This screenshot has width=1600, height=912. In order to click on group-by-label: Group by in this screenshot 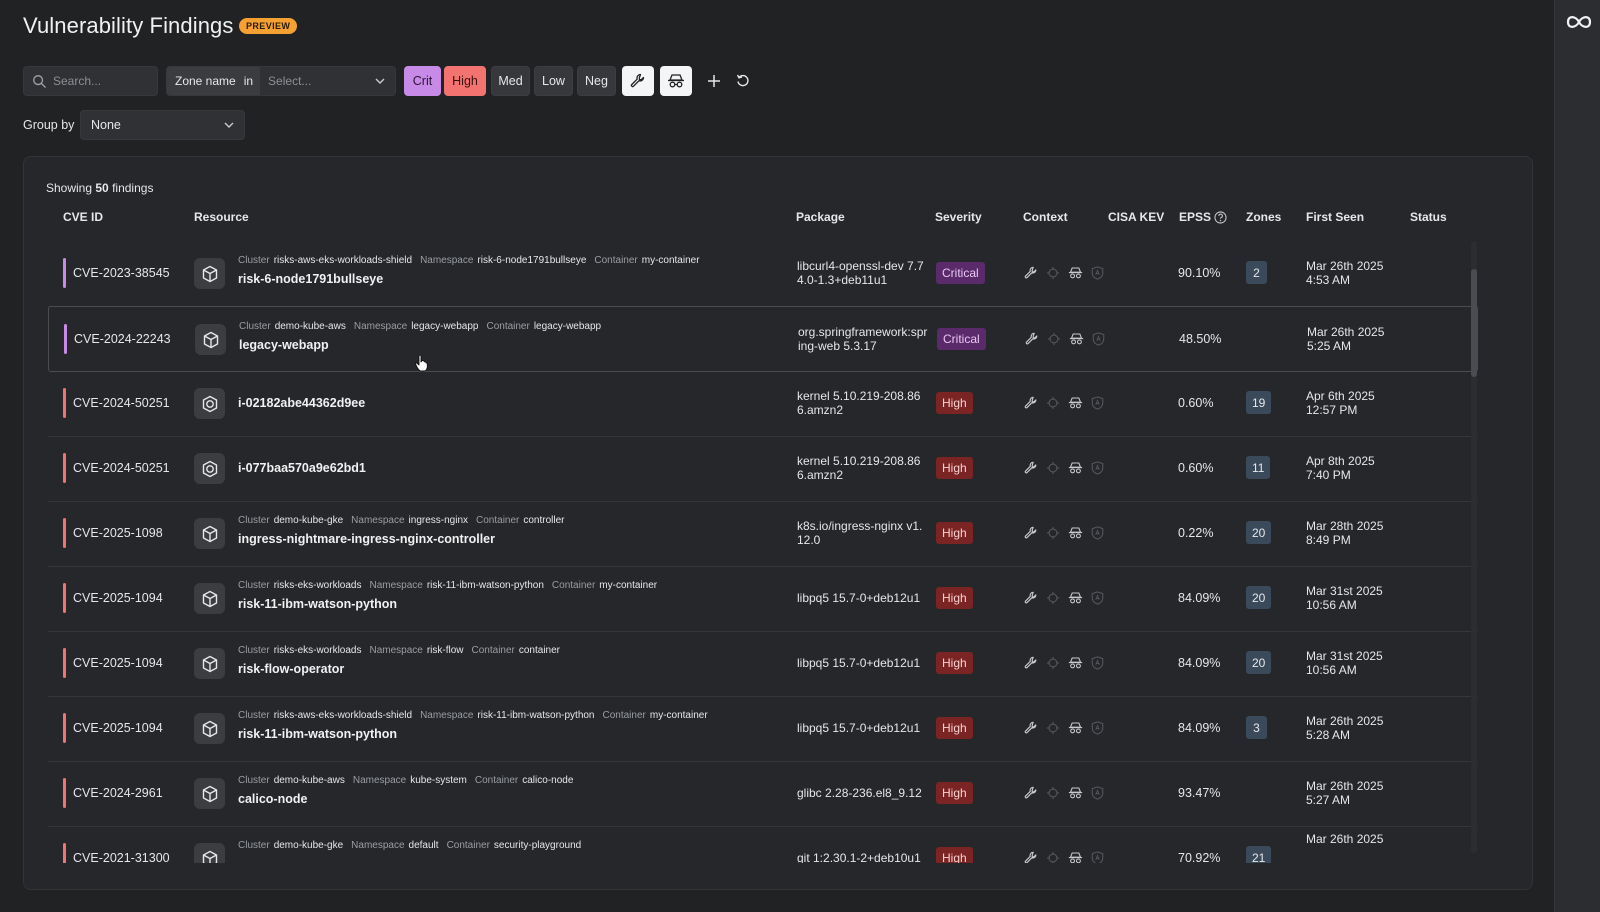, I will do `click(49, 125)`.